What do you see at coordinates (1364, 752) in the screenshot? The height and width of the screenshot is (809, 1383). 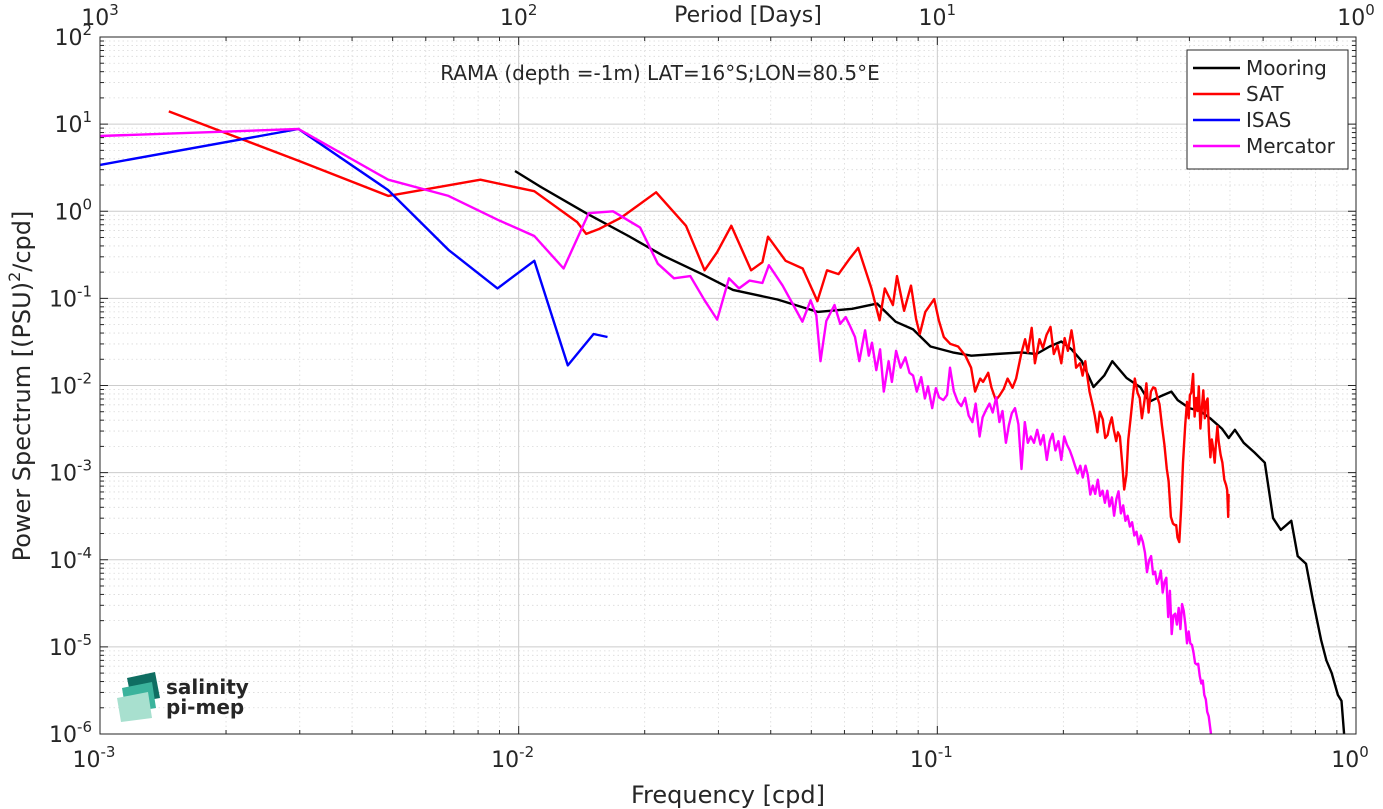 I see `x-tick-exponent: 0` at bounding box center [1364, 752].